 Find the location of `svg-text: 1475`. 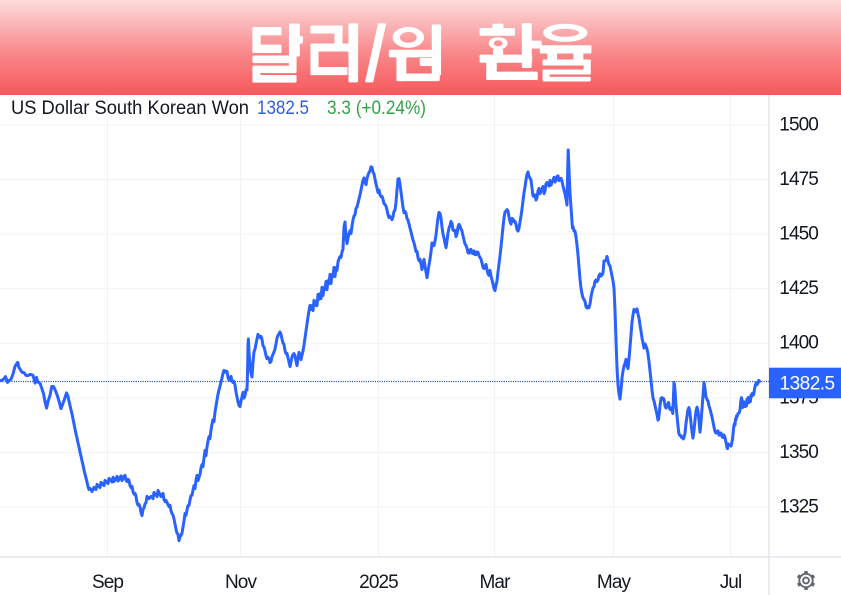

svg-text: 1475 is located at coordinates (798, 179).